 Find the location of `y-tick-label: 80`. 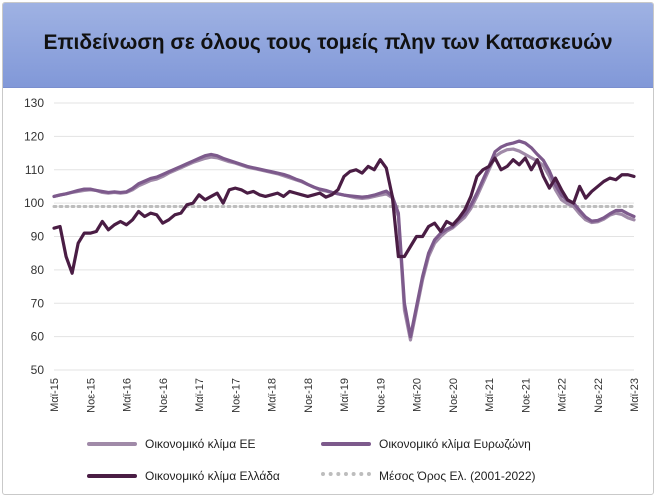

y-tick-label: 80 is located at coordinates (38, 270).